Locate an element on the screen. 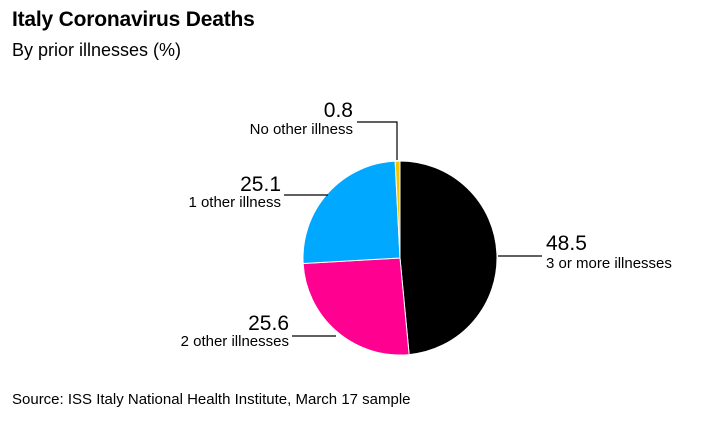  chart-title: Italy Coronavirus Deaths is located at coordinates (133, 19).